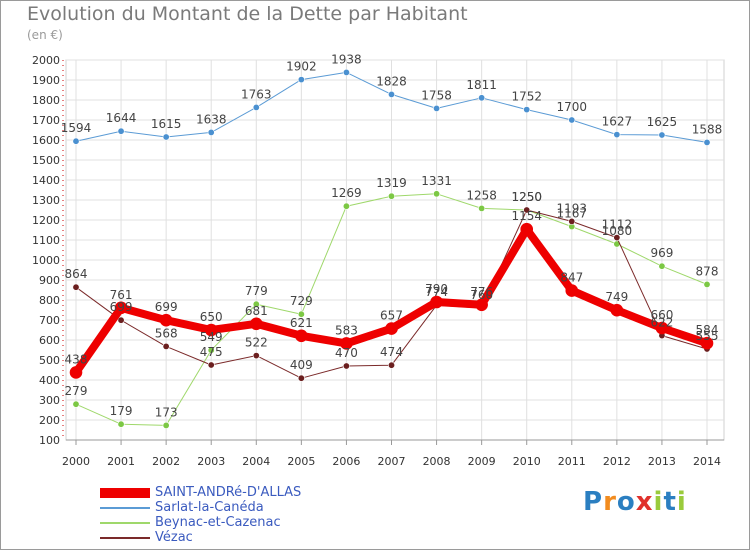 This screenshot has width=750, height=550. I want to click on data-label: 1902, so click(301, 67).